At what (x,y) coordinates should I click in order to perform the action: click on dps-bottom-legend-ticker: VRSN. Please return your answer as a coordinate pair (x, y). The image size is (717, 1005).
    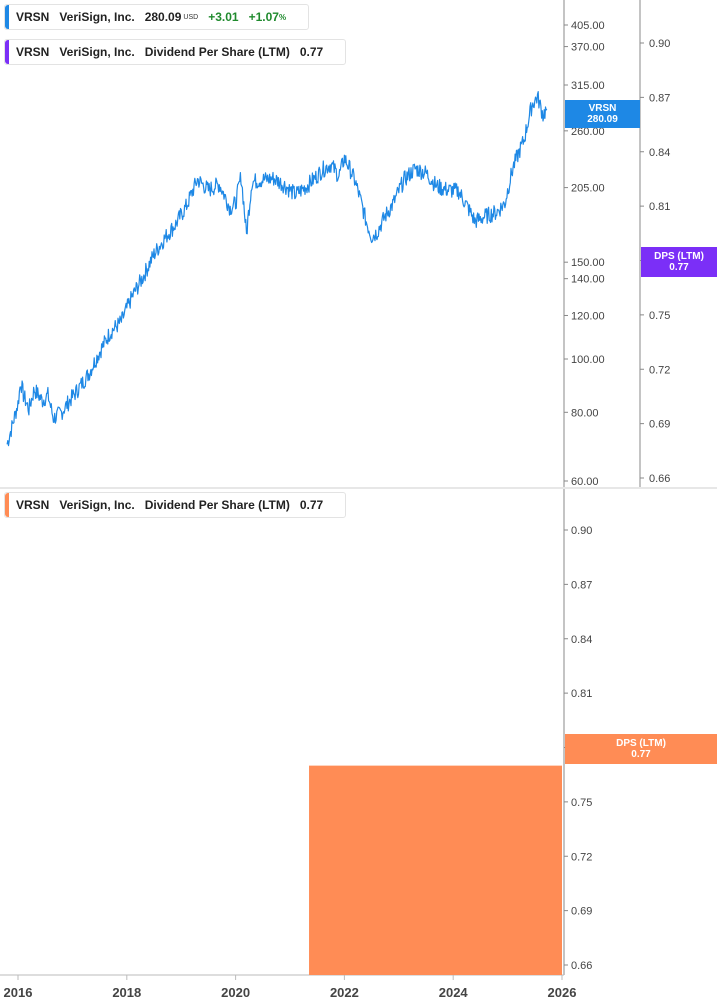
    Looking at the image, I should click on (33, 505).